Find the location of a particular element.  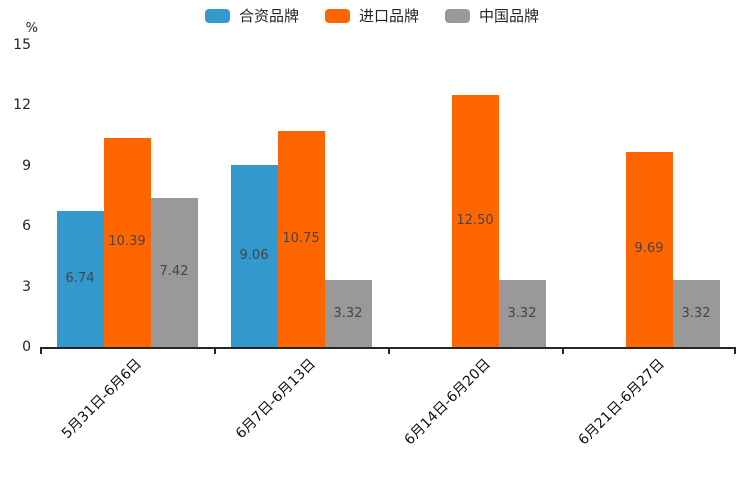

legend-item-joint-brand: 合资品牌 is located at coordinates (251, 16).